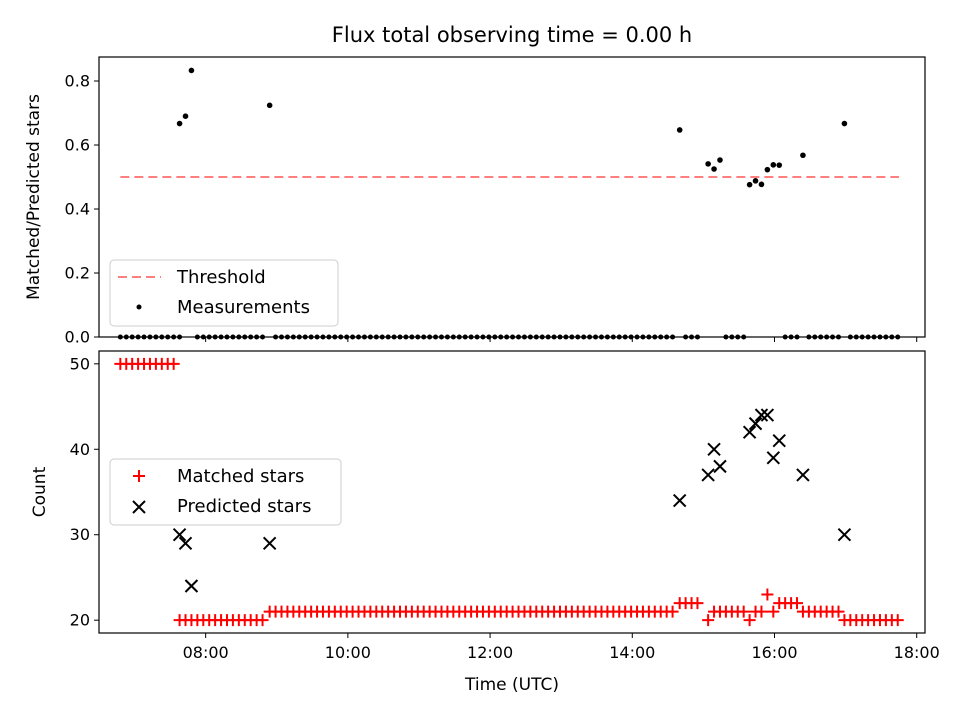 The height and width of the screenshot is (720, 960). Describe the element at coordinates (77, 273) in the screenshot. I see `top-y-tick-label: 0.2` at that location.